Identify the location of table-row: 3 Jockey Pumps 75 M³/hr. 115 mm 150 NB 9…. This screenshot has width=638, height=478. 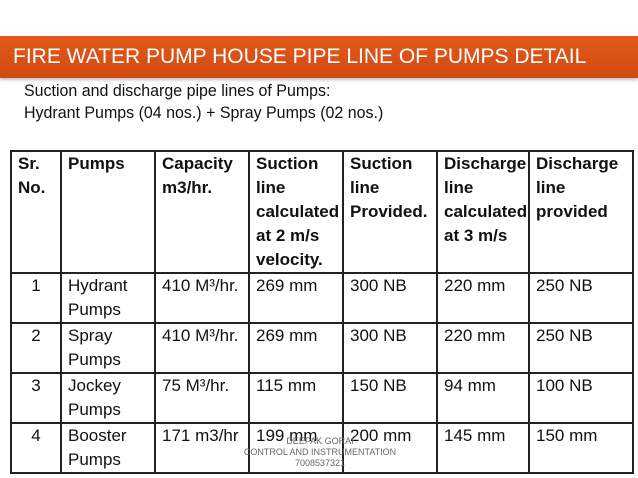
(322, 398).